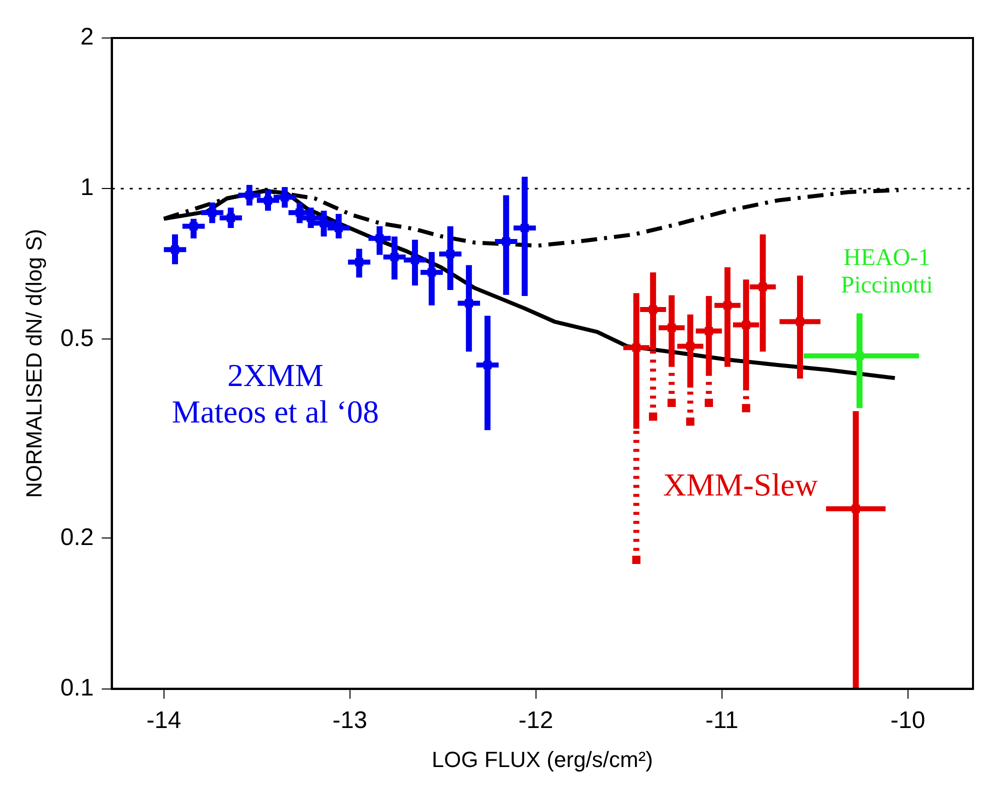 This screenshot has height=800, width=999. I want to click on y-tick-label: 2, so click(87, 37).